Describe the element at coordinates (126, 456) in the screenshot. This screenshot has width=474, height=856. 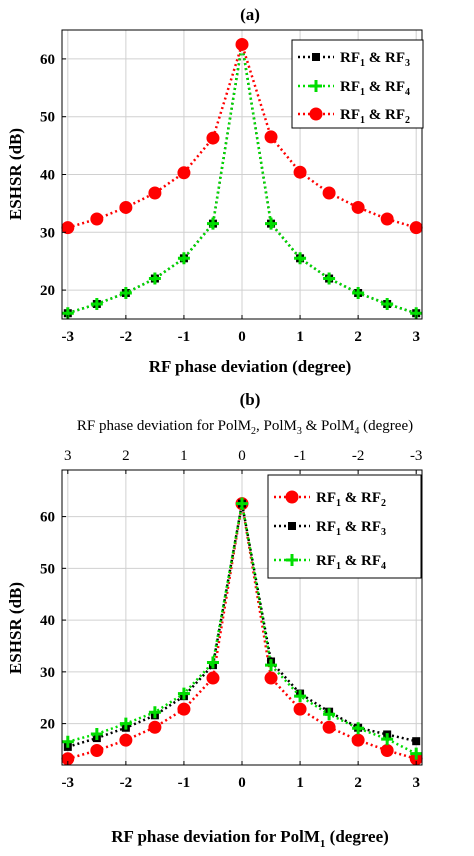
I see `top-x-tick-label: 2` at that location.